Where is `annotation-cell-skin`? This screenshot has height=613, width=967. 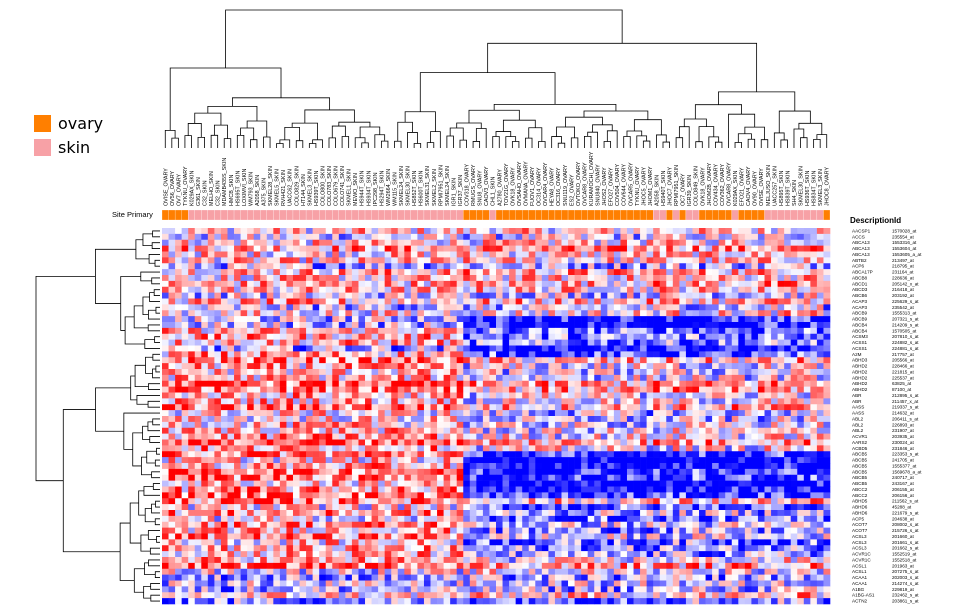 annotation-cell-skin is located at coordinates (814, 215).